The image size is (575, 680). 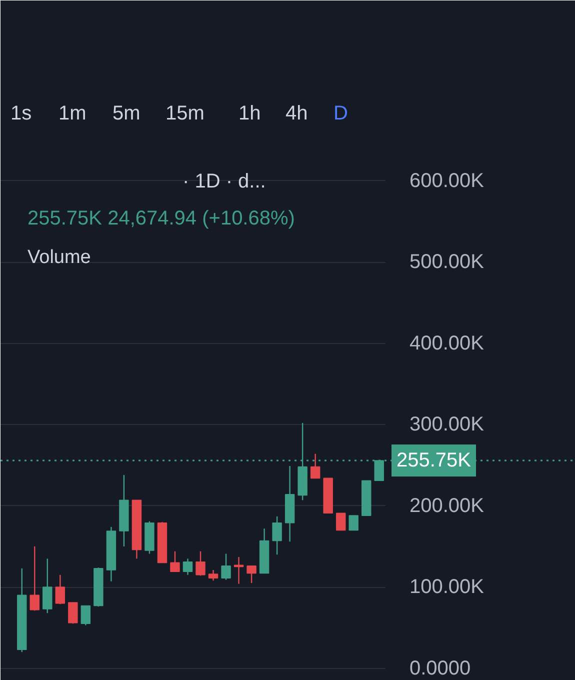 I want to click on y-tick-label: 200.00K, so click(x=447, y=505).